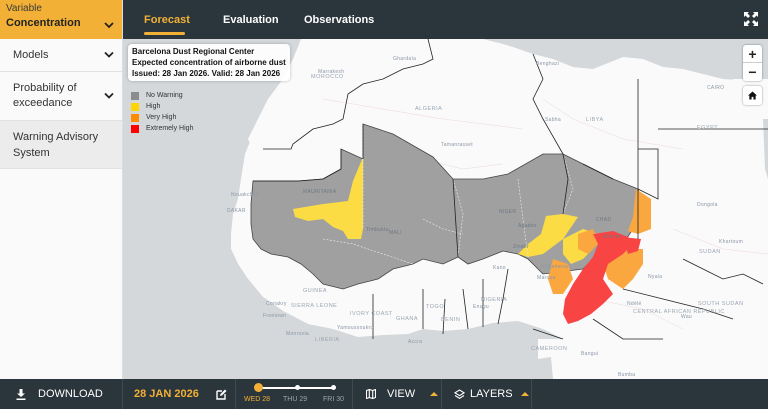 The width and height of the screenshot is (768, 409). I want to click on map-label-city: Bangui, so click(590, 354).